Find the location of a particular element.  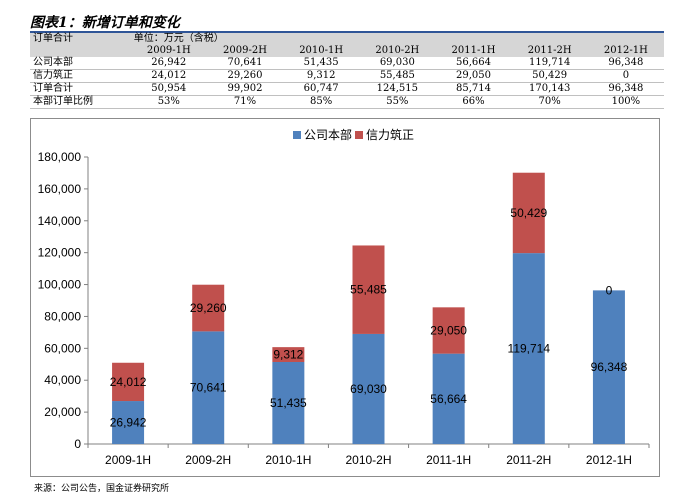

table-cell: 100% is located at coordinates (625, 102).